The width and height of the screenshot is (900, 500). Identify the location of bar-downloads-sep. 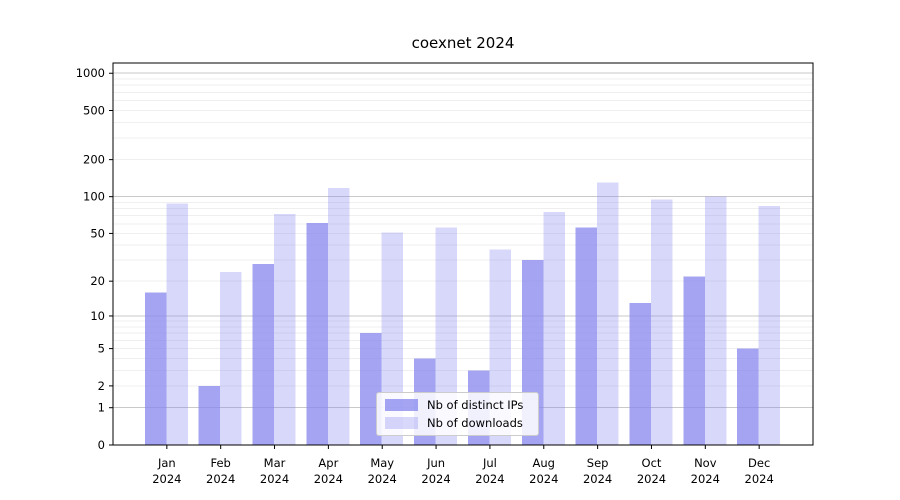
(608, 314).